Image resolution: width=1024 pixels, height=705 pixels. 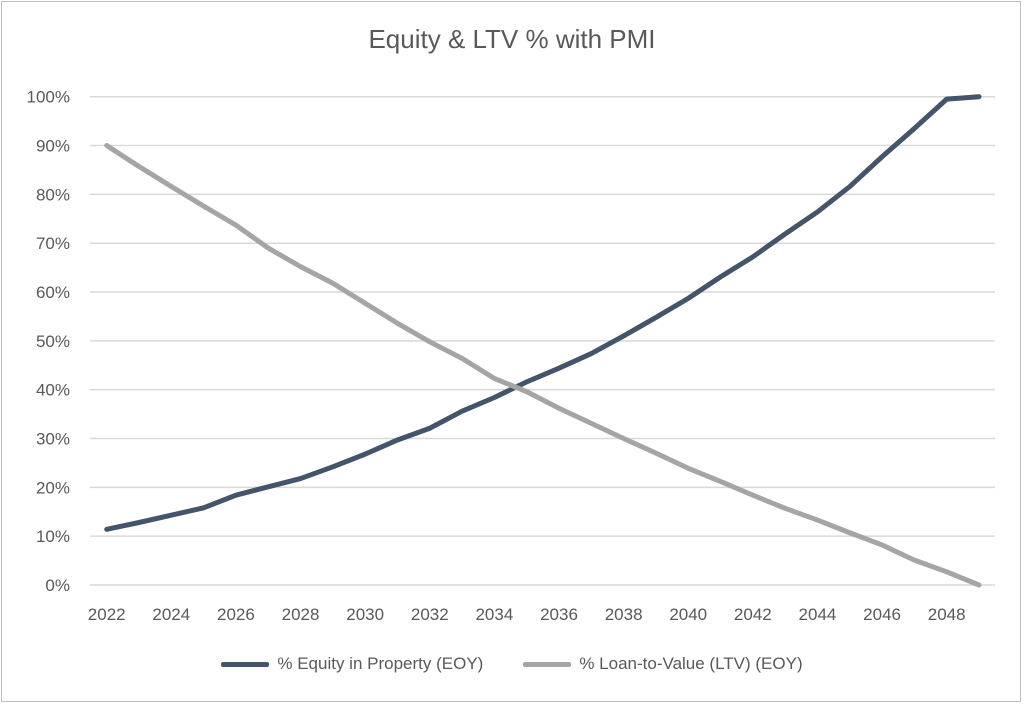 What do you see at coordinates (365, 614) in the screenshot?
I see `x-tick-label: 2030` at bounding box center [365, 614].